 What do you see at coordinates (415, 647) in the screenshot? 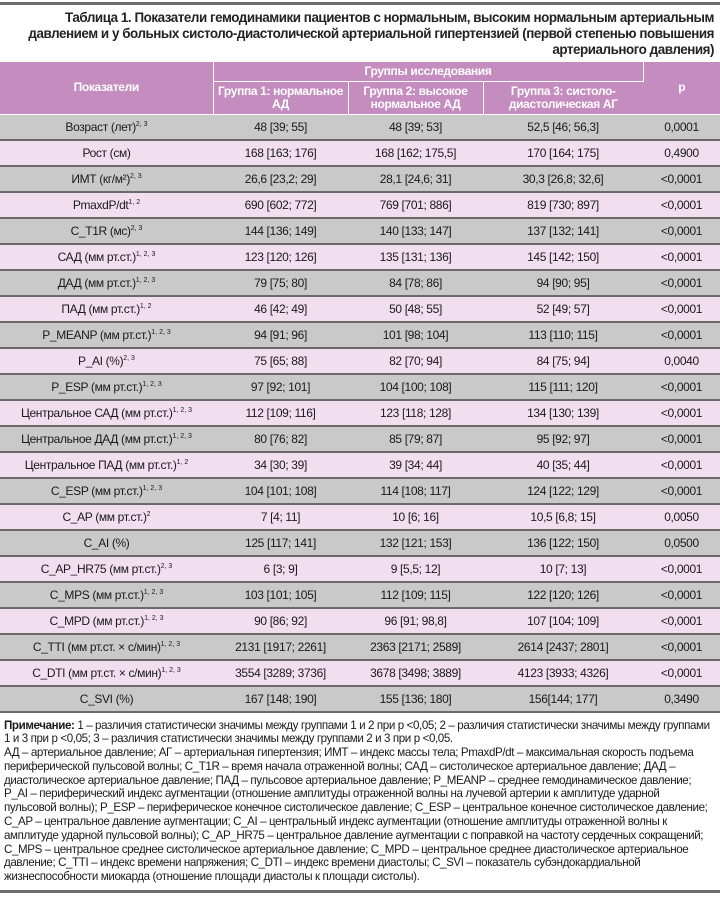
I see `cell-g2: 2363 [2171; 2589]` at bounding box center [415, 647].